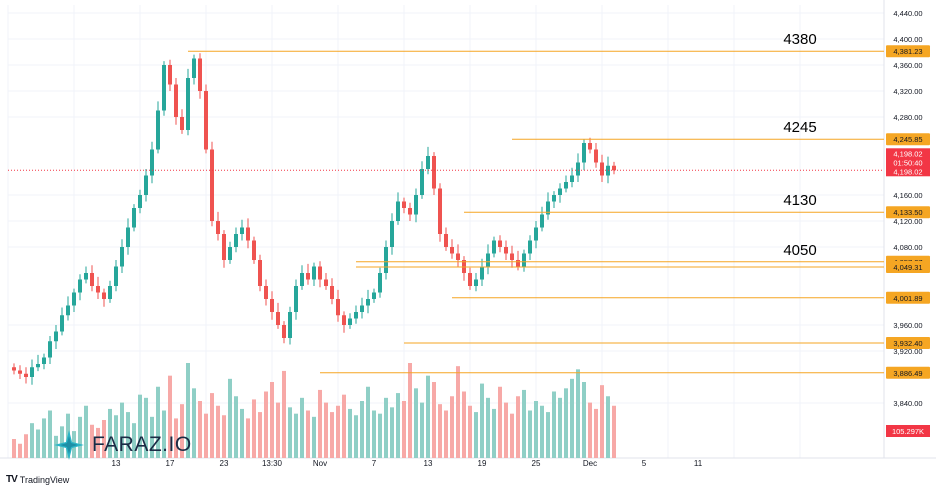  I want to click on tradingview-logo: TV TradingView, so click(37, 479).